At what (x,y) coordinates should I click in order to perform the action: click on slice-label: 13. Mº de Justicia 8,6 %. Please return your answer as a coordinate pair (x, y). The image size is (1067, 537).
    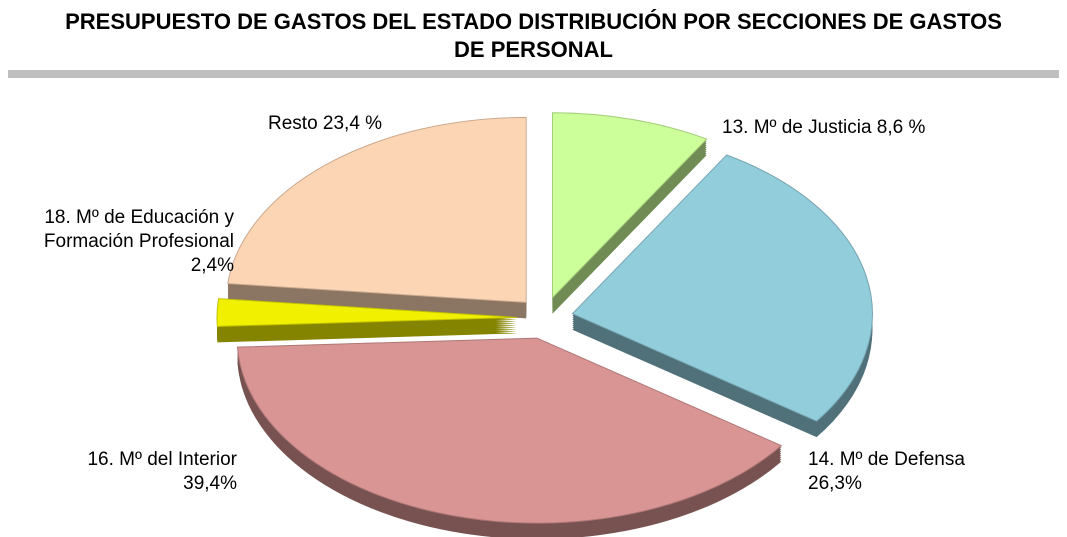
    Looking at the image, I should click on (823, 128).